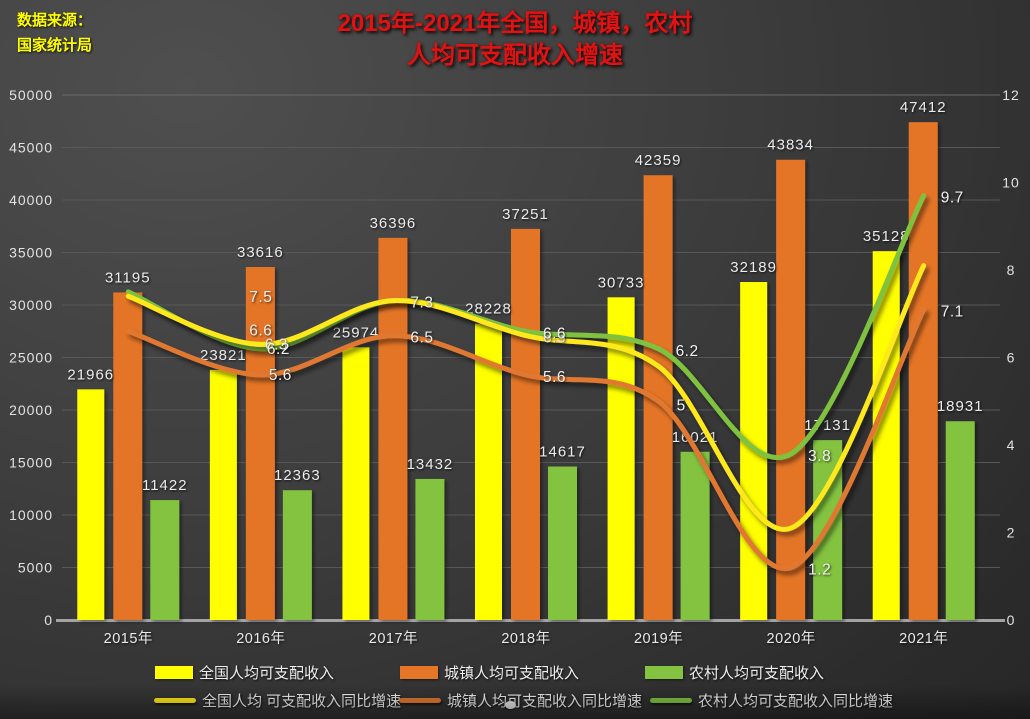 This screenshot has width=1030, height=719. What do you see at coordinates (1011, 533) in the screenshot?
I see `right-axis-tick-label: 2` at bounding box center [1011, 533].